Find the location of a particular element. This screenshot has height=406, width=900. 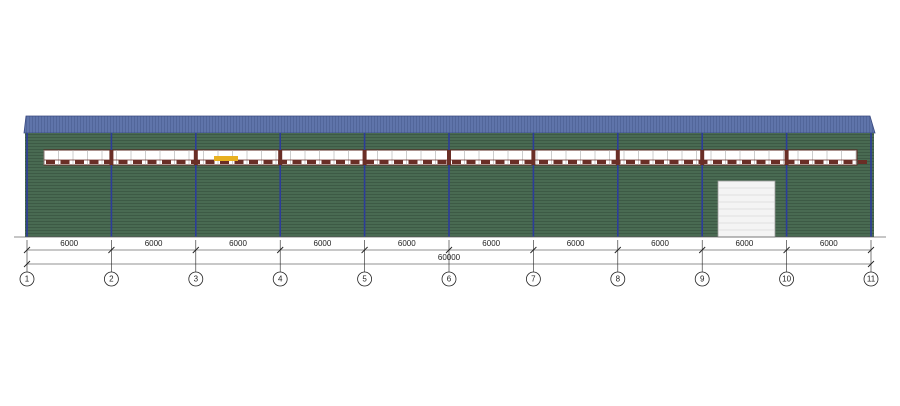

axis-label: 11 is located at coordinates (871, 279).